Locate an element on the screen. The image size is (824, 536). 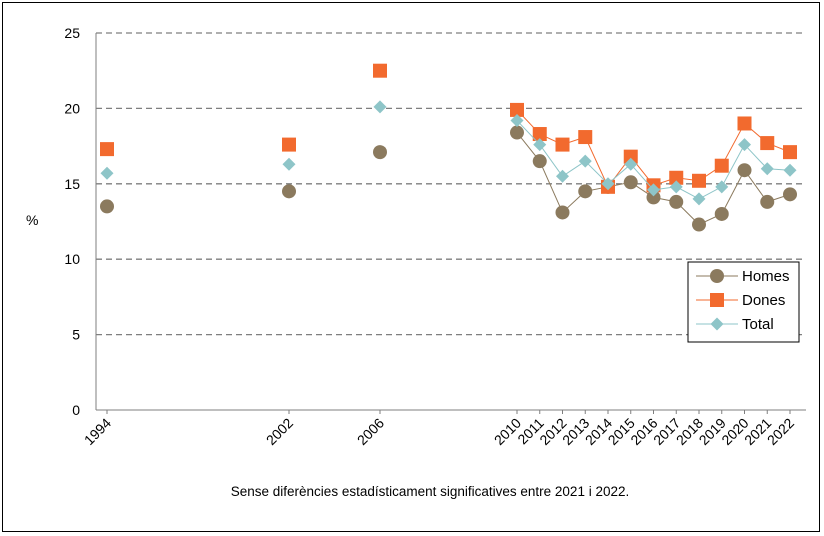
x-tick-2002: 2002 is located at coordinates (279, 431).